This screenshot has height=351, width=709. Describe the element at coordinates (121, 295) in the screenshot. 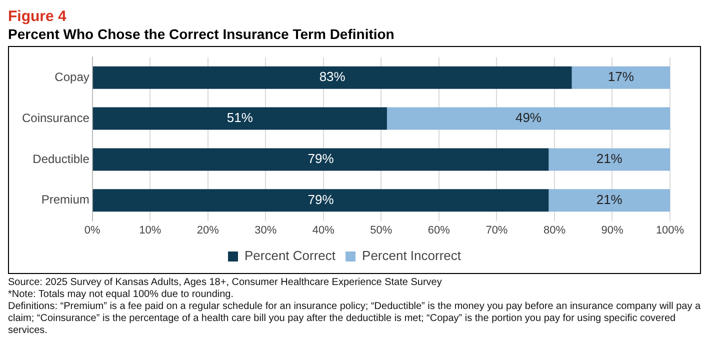

I see `text: *Note: Totals may not equal 100% due to rounding.` at that location.